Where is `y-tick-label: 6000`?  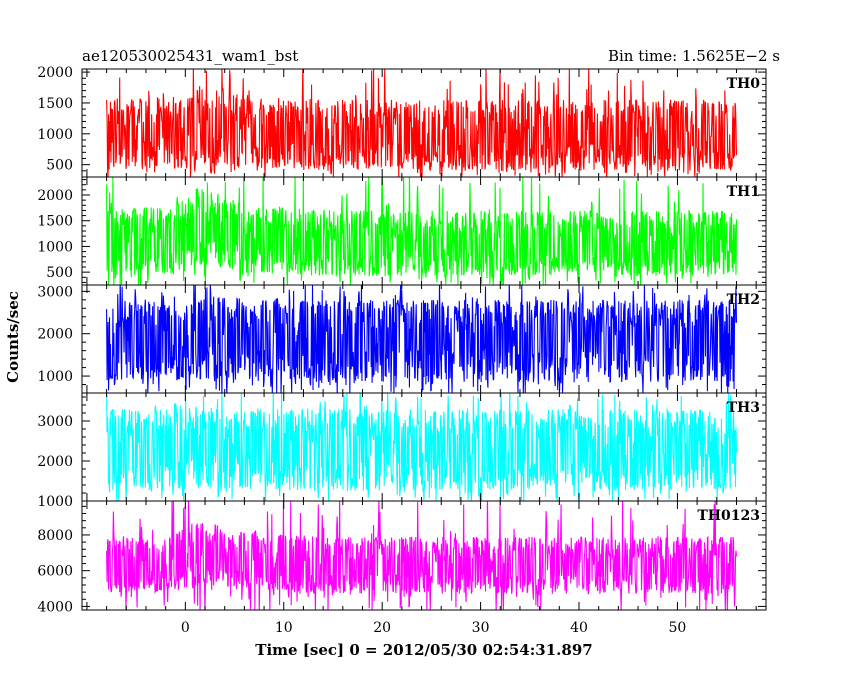
y-tick-label: 6000 is located at coordinates (55, 572).